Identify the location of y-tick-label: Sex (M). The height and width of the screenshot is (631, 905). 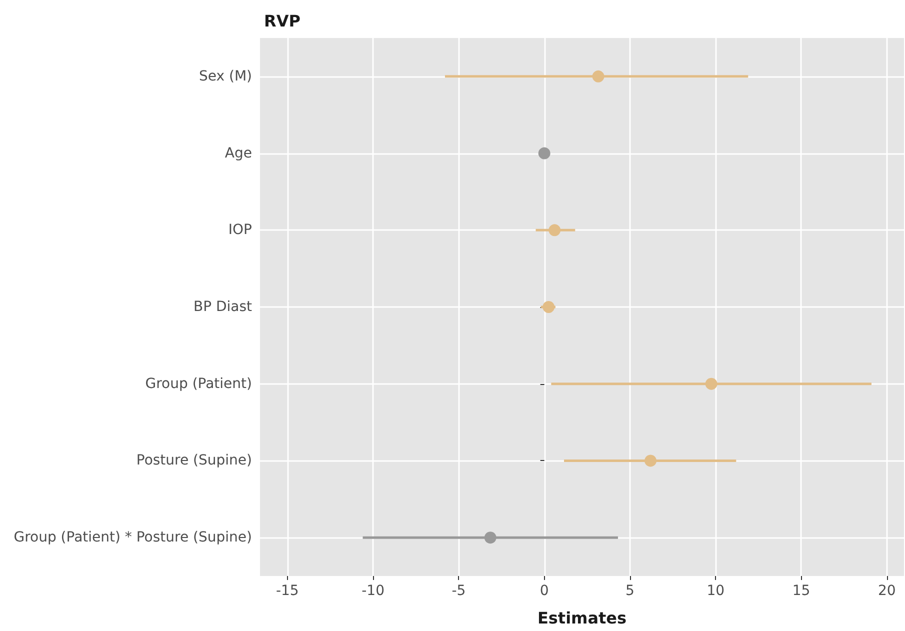
(225, 76).